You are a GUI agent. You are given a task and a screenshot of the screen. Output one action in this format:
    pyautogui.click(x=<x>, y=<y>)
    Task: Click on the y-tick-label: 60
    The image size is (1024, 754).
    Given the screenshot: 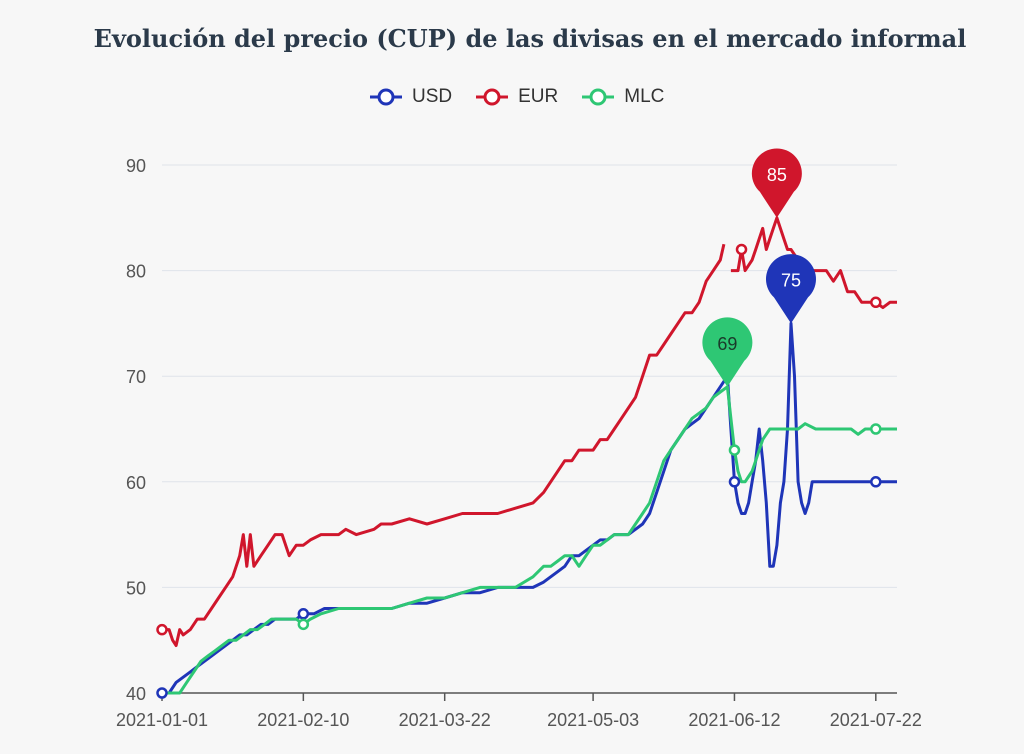 What is the action you would take?
    pyautogui.click(x=136, y=483)
    